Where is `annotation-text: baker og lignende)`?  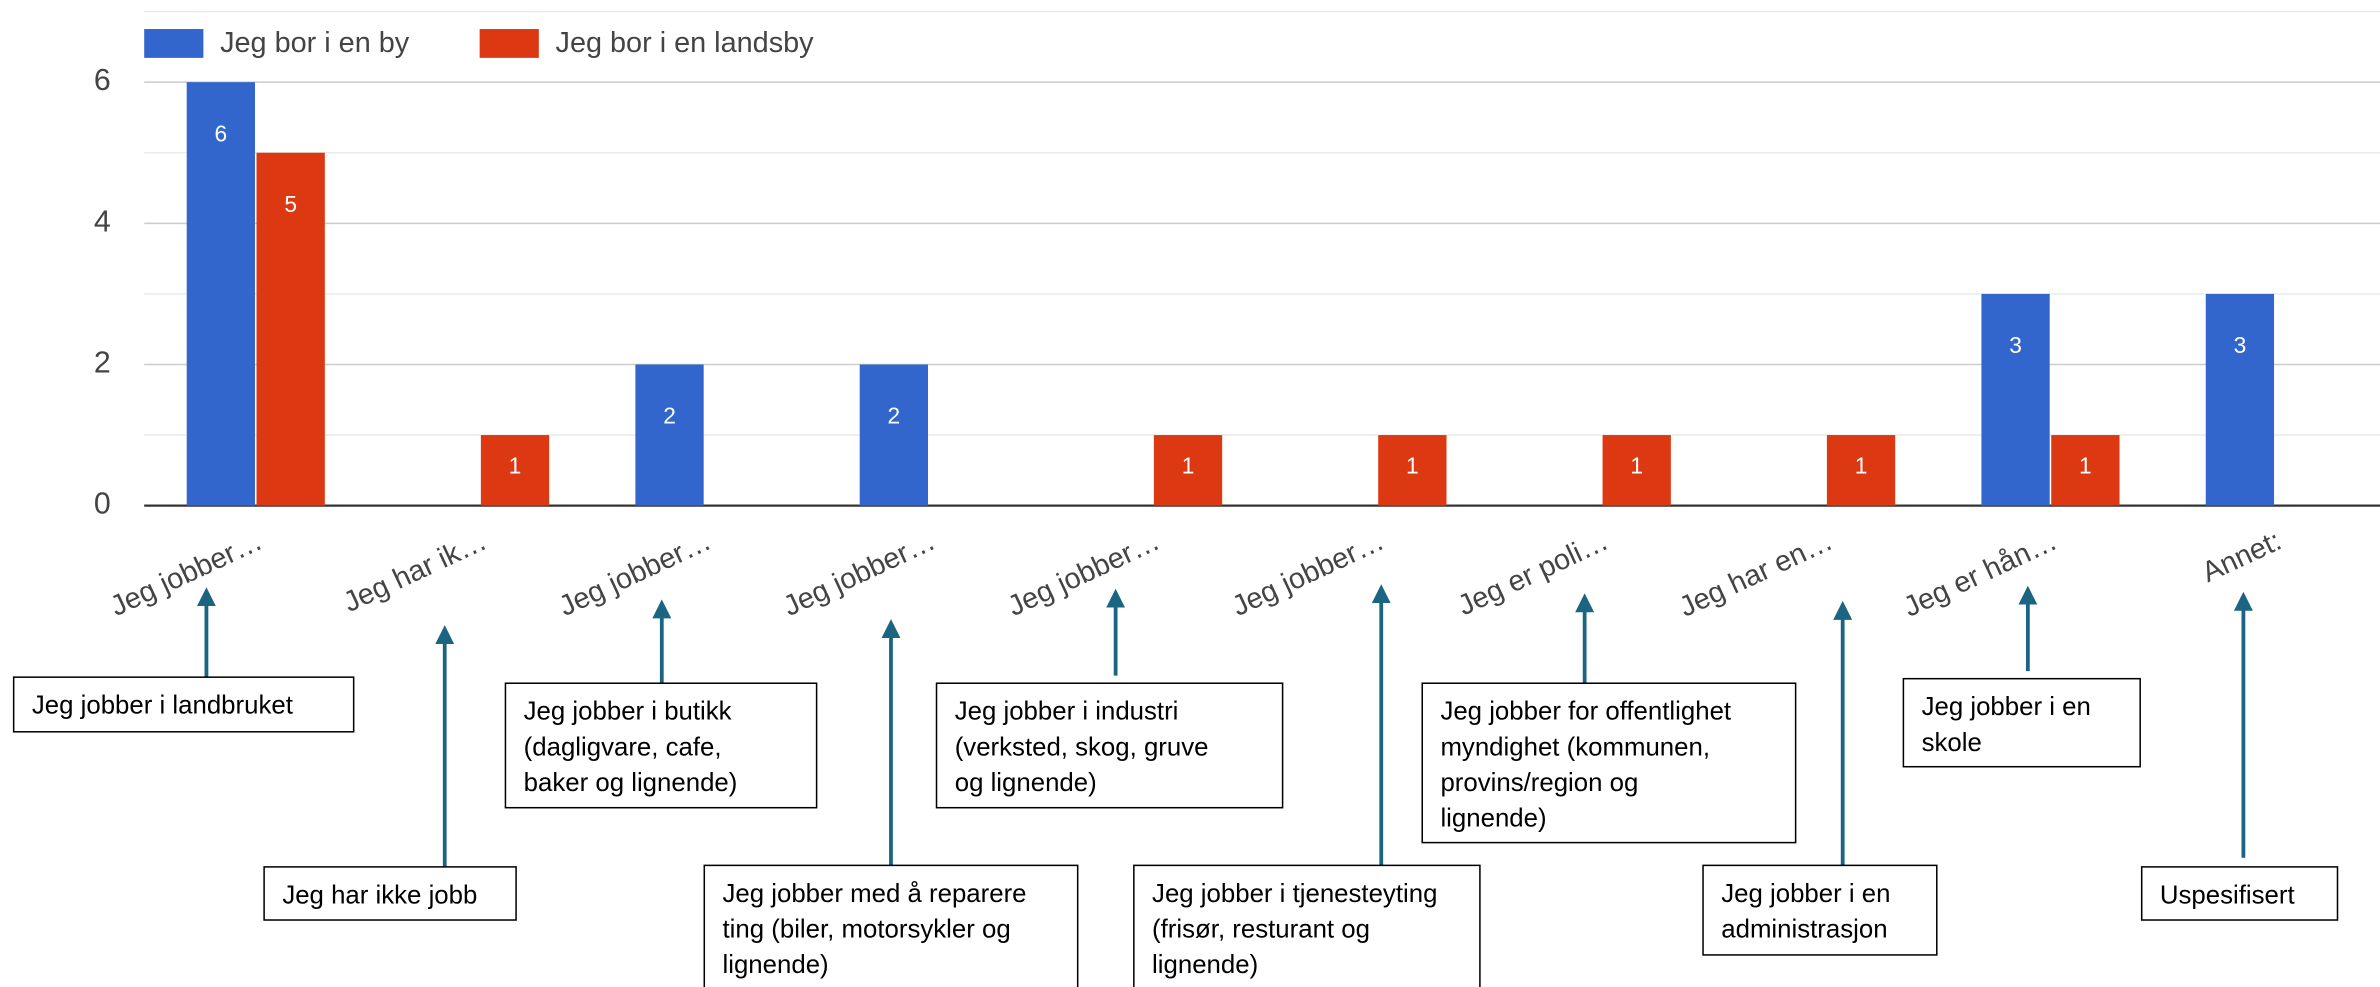 annotation-text: baker og lignende) is located at coordinates (631, 783).